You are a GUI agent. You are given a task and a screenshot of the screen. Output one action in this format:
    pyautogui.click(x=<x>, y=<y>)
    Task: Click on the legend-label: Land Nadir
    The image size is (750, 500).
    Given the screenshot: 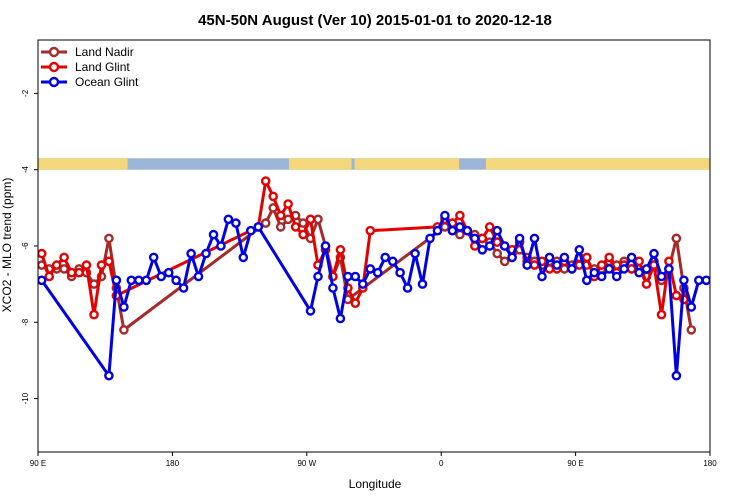 What is the action you would take?
    pyautogui.click(x=104, y=52)
    